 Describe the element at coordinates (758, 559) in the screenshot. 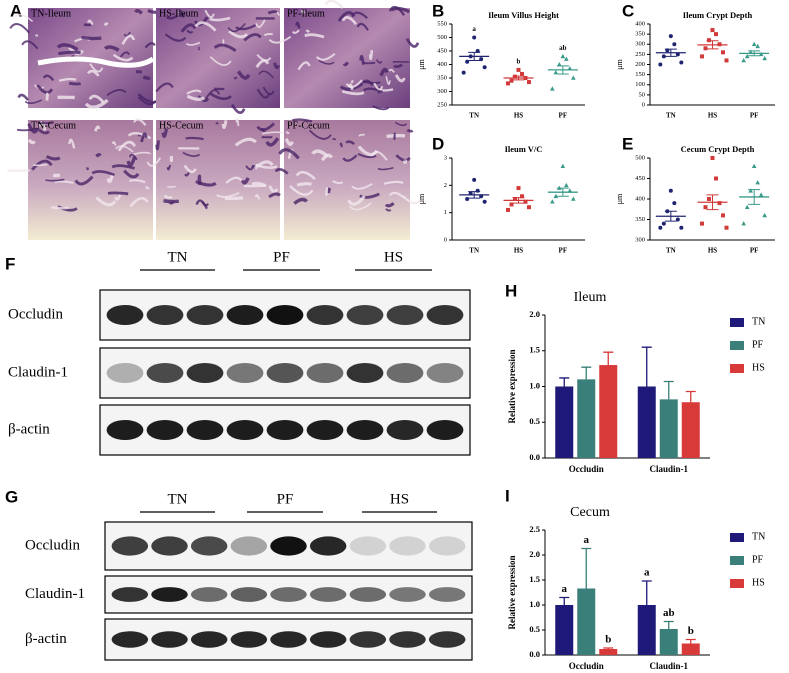

I see `legend-label: PF` at that location.